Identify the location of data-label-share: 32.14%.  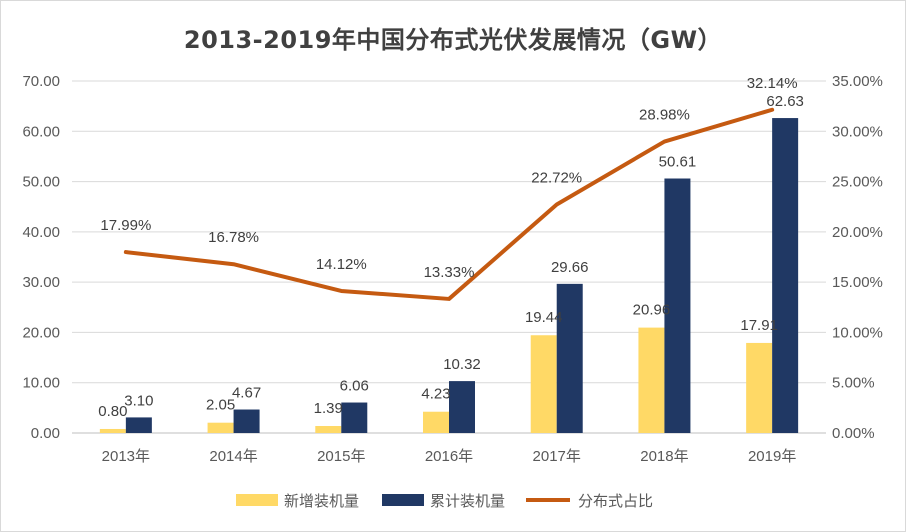
(772, 83).